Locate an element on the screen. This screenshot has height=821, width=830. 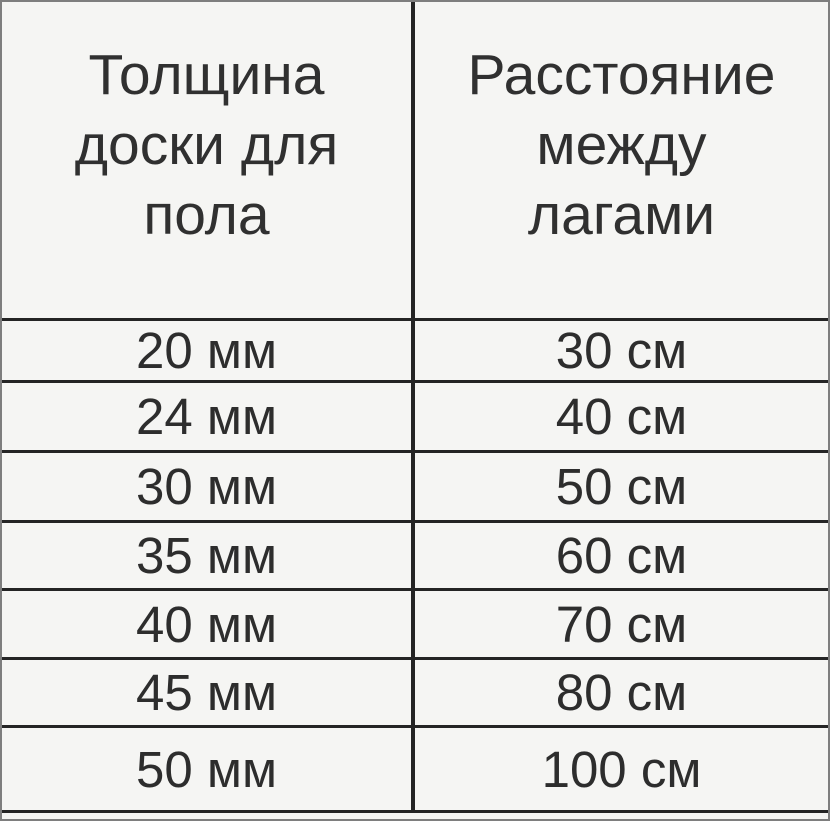
table-row: 24 мм 40 см is located at coordinates (415, 415).